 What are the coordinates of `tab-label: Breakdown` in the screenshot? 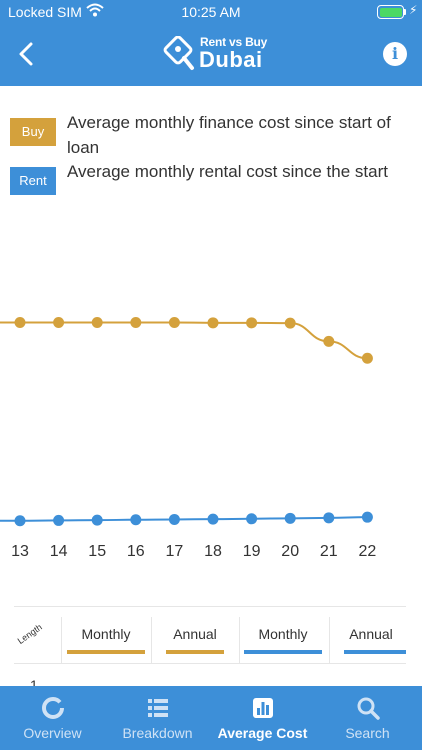 It's located at (157, 733).